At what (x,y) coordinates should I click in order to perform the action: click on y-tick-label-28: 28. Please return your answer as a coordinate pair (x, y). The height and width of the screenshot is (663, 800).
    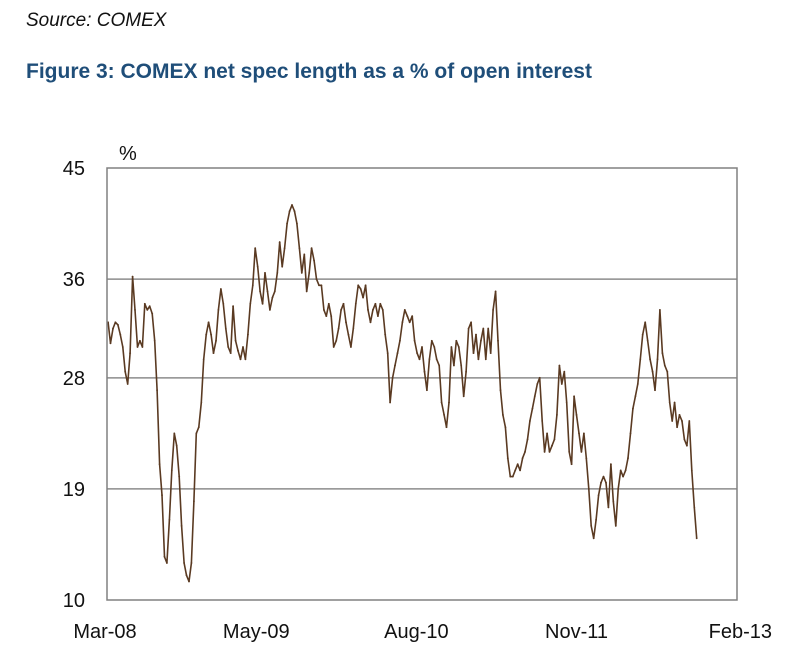
    Looking at the image, I should click on (74, 379).